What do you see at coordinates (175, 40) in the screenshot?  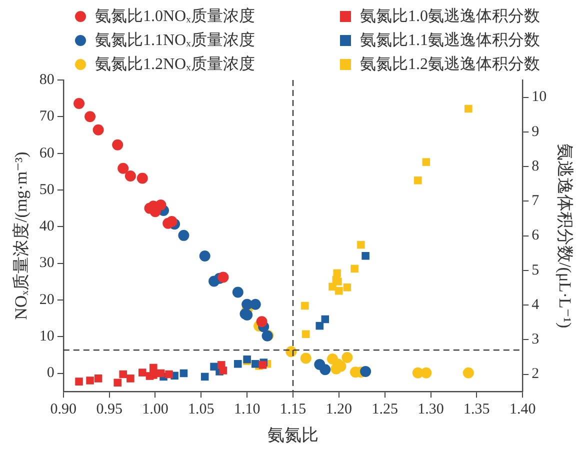 I see `legend-label: 氨氮比1.1NOₓ质量浓度` at bounding box center [175, 40].